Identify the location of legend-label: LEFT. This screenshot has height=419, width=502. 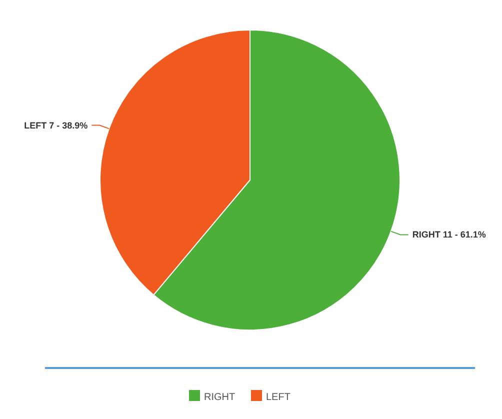
(278, 397).